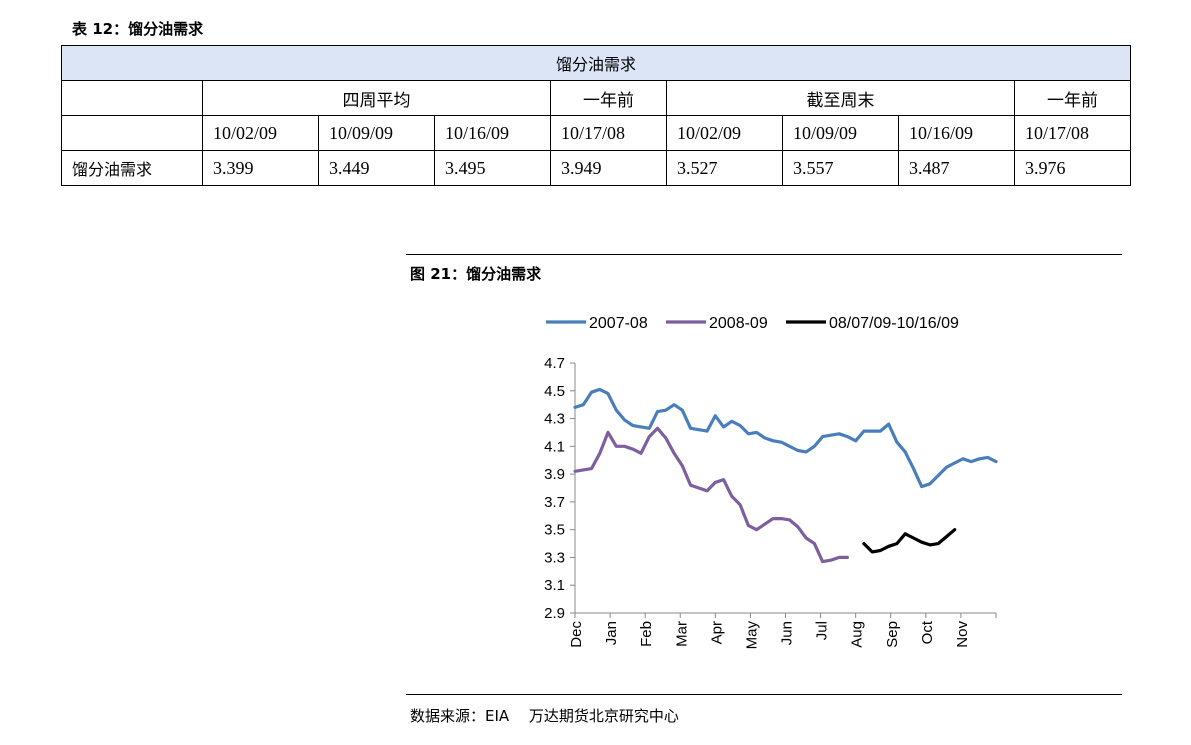 The width and height of the screenshot is (1191, 745). What do you see at coordinates (764, 694) in the screenshot?
I see `figure-bottom-rule` at bounding box center [764, 694].